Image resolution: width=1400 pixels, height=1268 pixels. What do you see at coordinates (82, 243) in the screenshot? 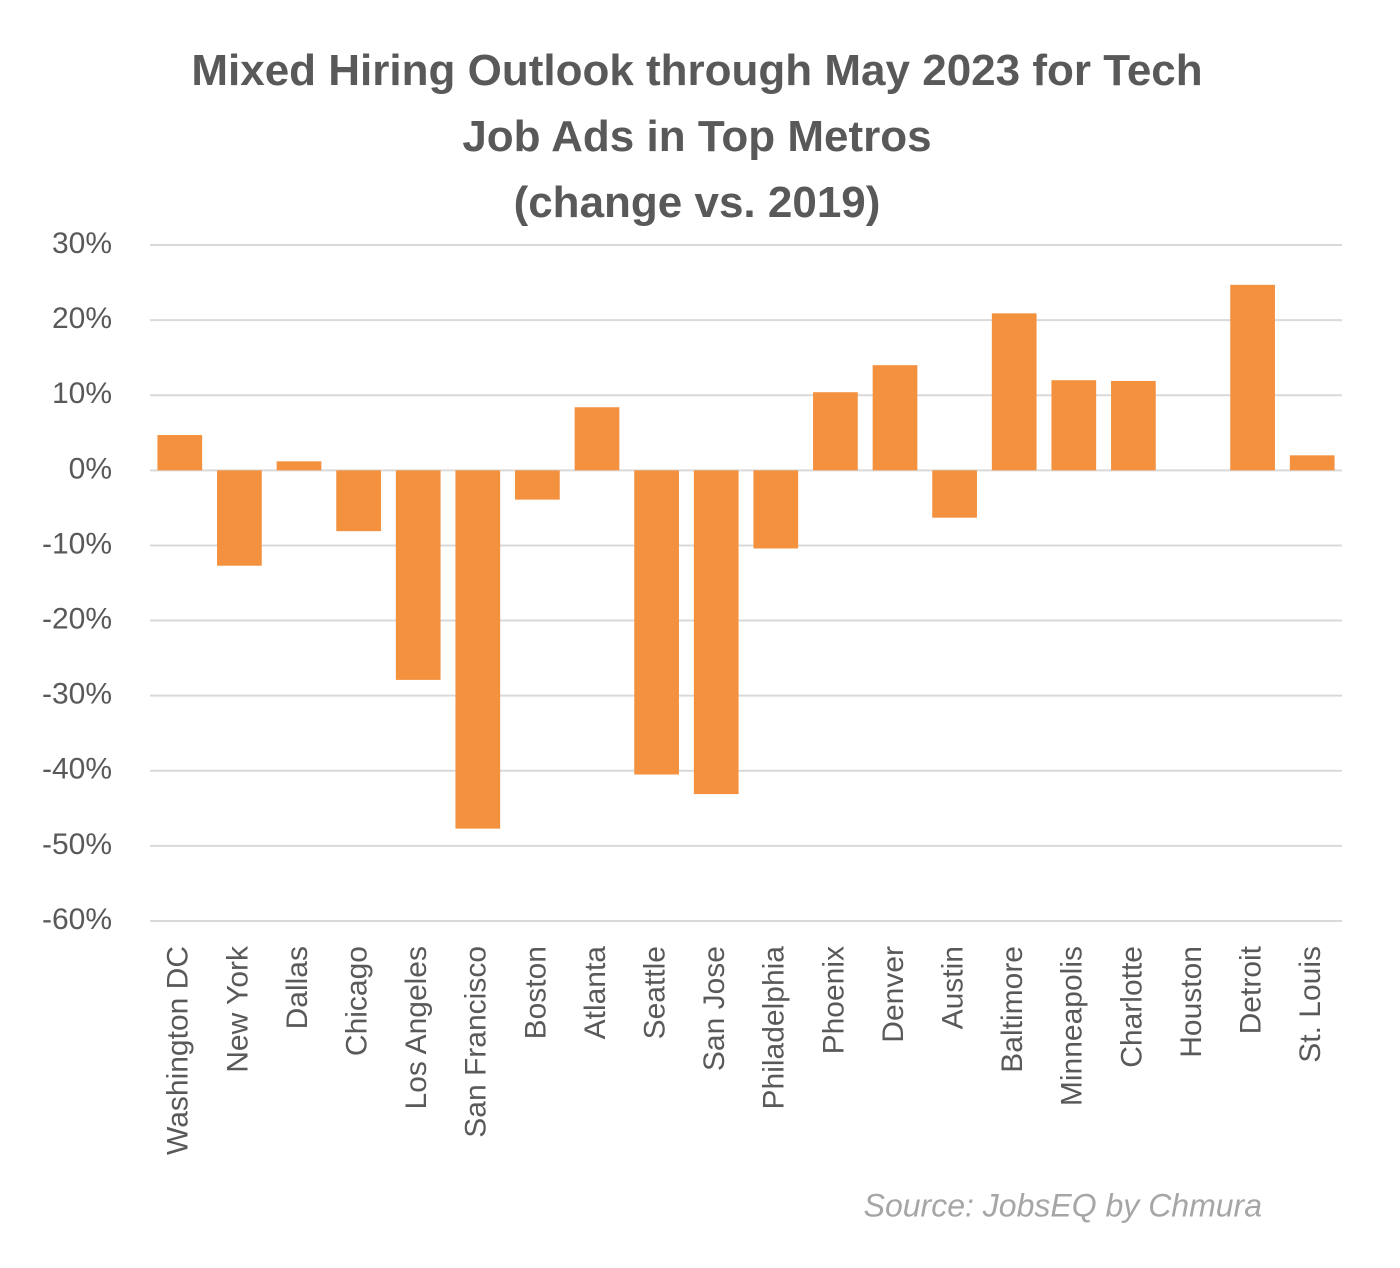
I see `y-tick-label: 30%` at bounding box center [82, 243].